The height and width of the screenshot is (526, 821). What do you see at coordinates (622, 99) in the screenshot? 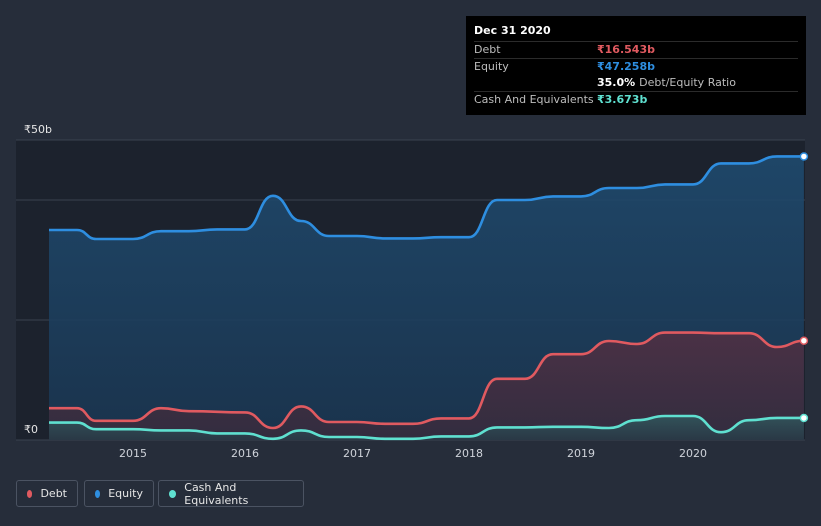
I see `tooltip-cash-value: ₹3.673b` at bounding box center [622, 99].